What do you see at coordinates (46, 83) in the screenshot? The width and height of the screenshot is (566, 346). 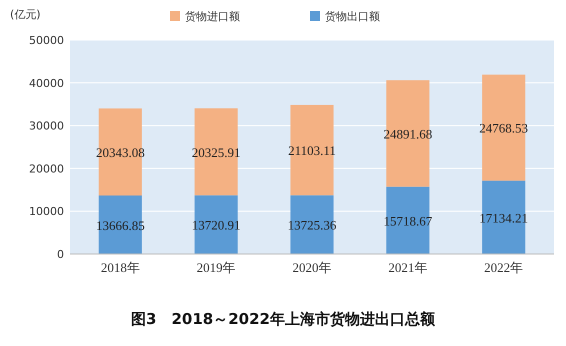 I see `y-tick-label: 40000` at bounding box center [46, 83].